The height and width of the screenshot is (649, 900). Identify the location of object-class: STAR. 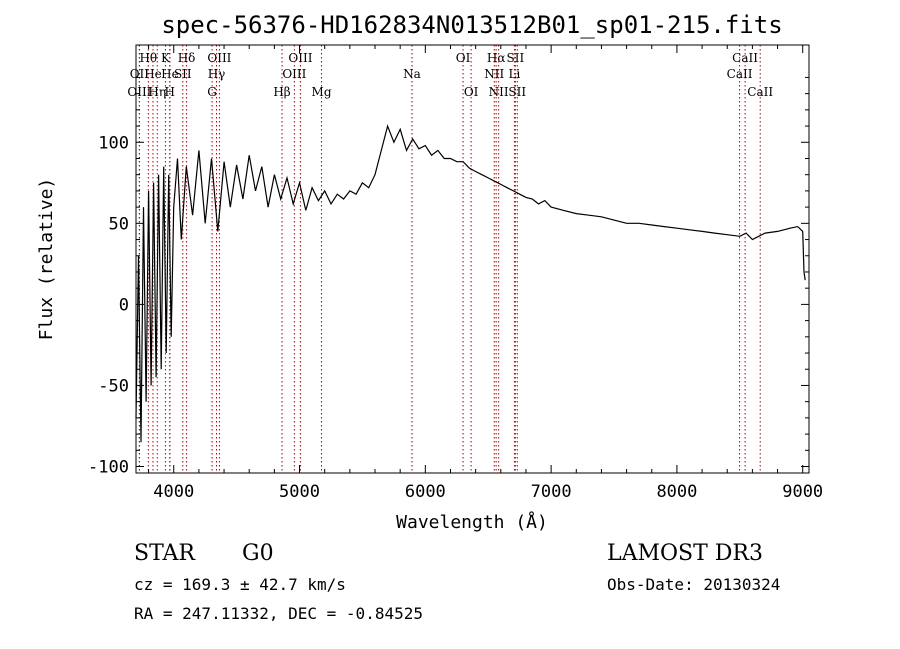
(165, 553).